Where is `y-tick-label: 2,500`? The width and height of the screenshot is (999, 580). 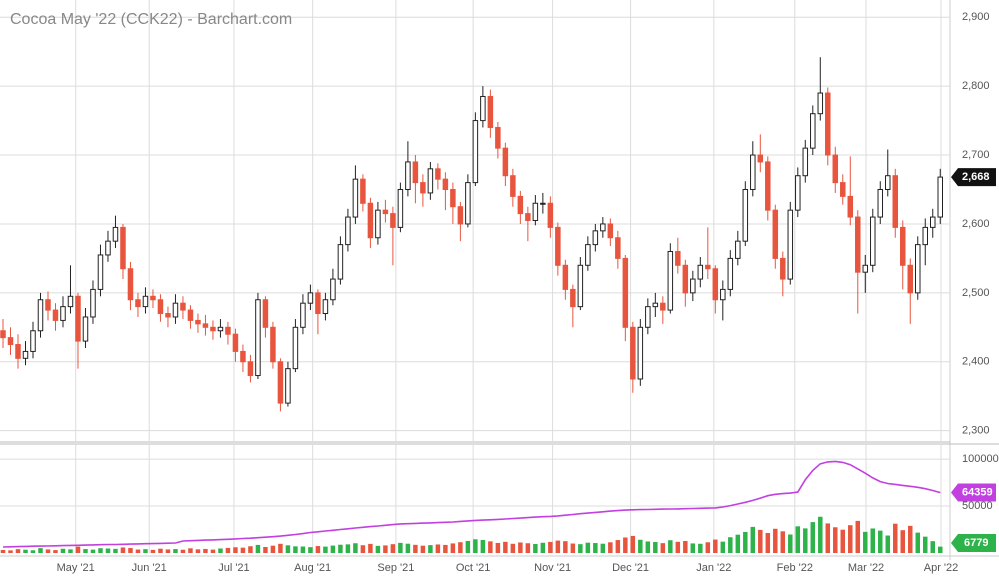 y-tick-label: 2,500 is located at coordinates (976, 293).